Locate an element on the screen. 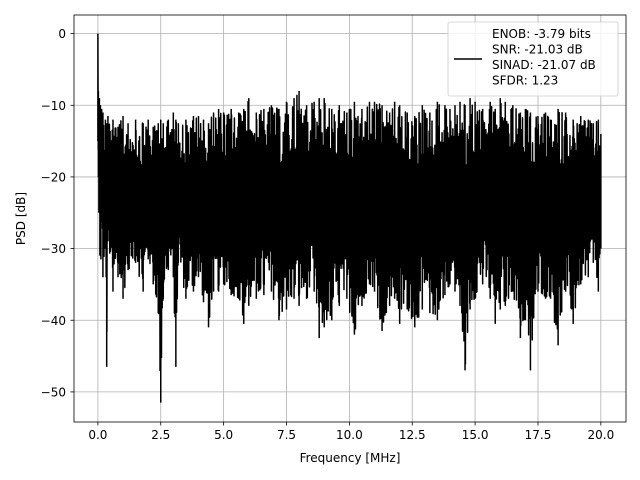 The image size is (640, 480). y-tick-label: −10 is located at coordinates (53, 106).